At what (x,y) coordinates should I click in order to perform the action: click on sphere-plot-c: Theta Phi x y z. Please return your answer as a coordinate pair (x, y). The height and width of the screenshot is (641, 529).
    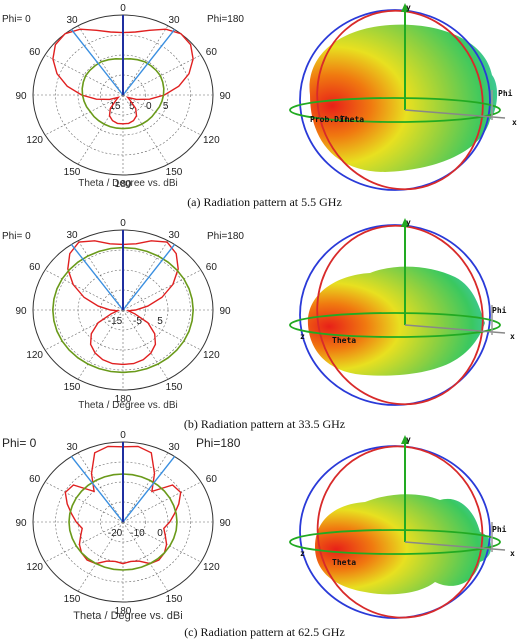
    Looking at the image, I should click on (402, 527).